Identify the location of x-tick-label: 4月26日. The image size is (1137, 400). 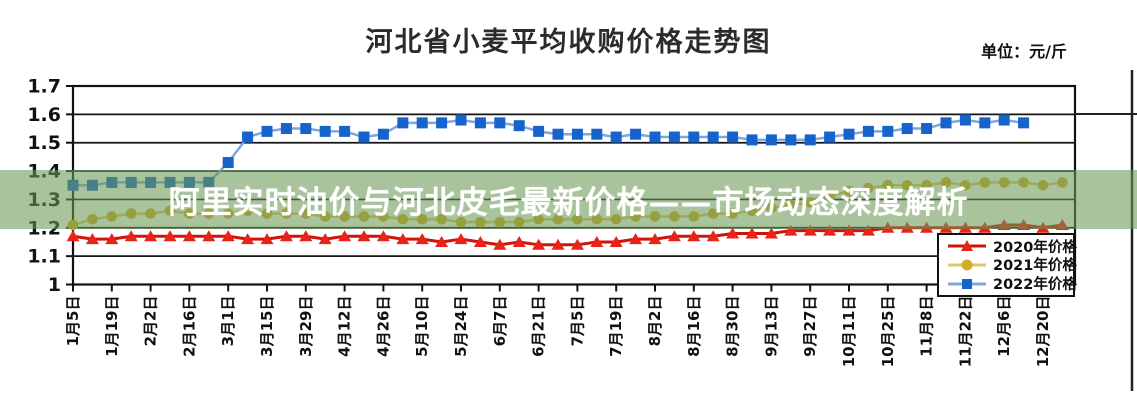
(383, 326).